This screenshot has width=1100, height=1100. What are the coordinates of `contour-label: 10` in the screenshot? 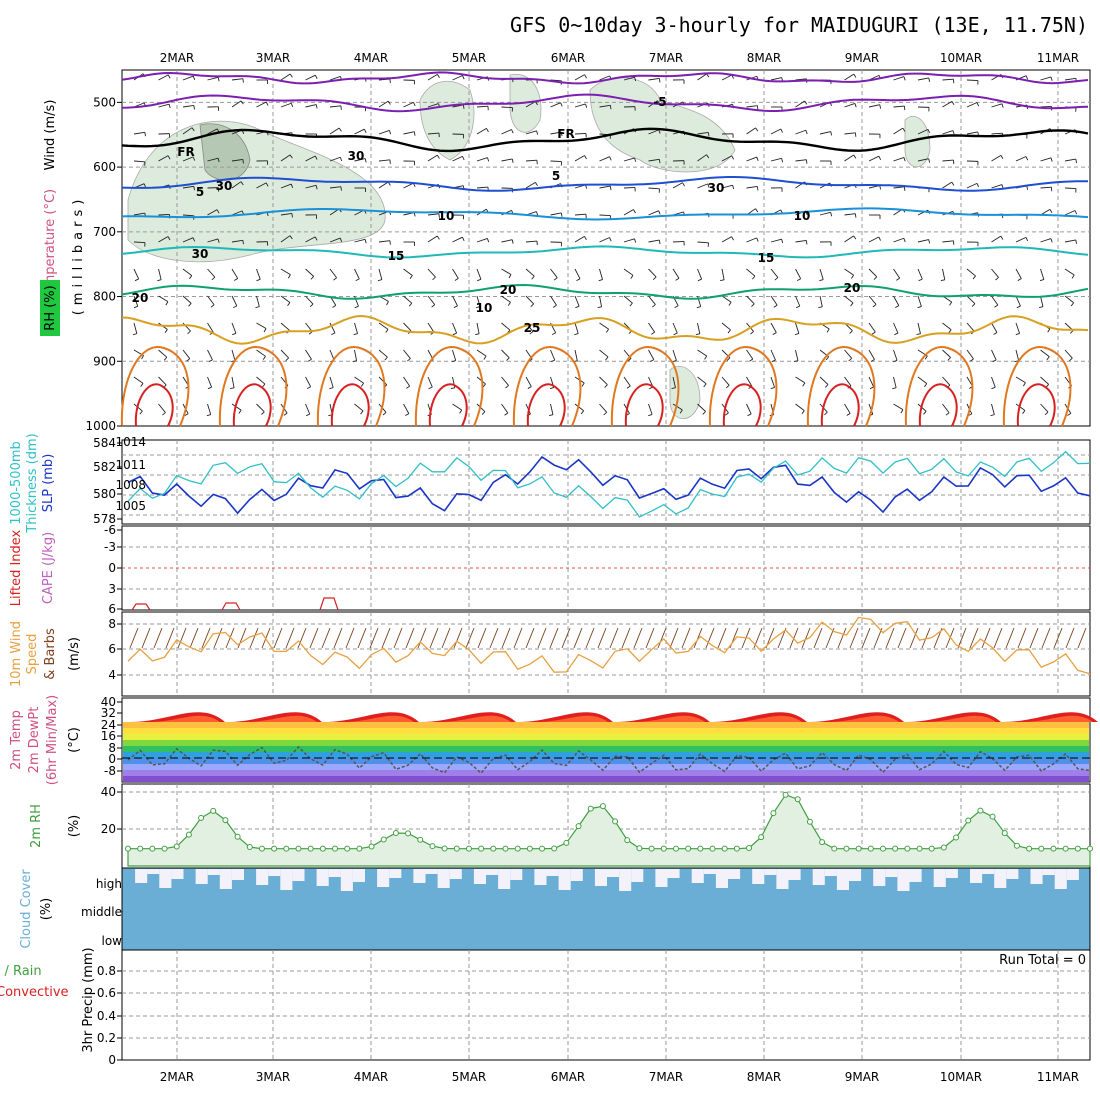 It's located at (484, 308).